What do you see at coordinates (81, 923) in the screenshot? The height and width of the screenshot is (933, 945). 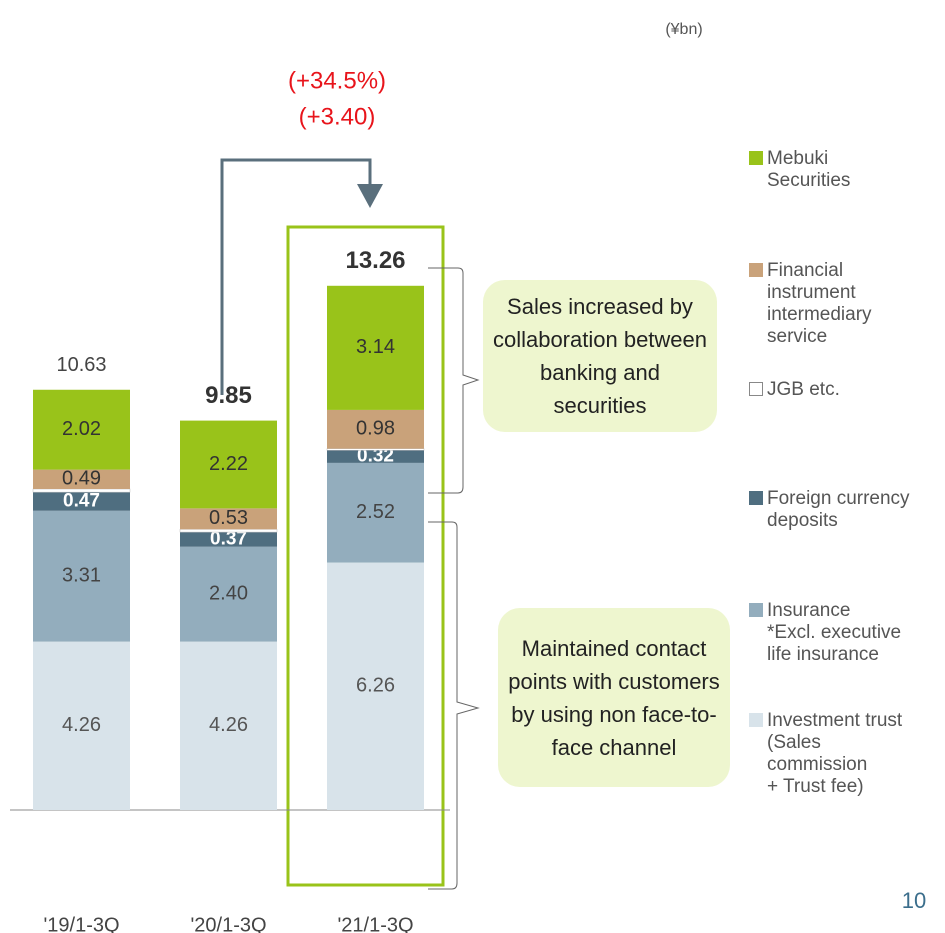 I see `x-tick-label: '19/1-3Q` at bounding box center [81, 923].